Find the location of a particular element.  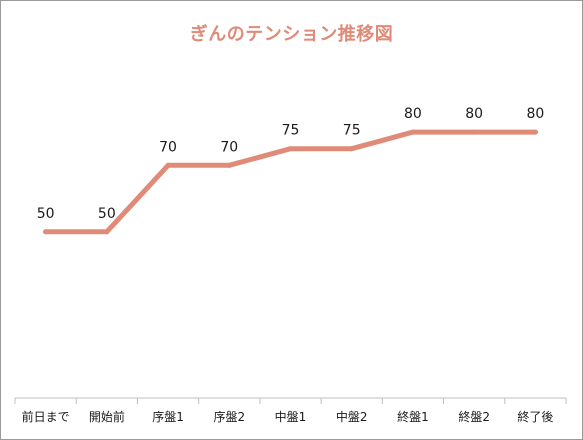

x-tick-label: 終盤1 is located at coordinates (413, 416).